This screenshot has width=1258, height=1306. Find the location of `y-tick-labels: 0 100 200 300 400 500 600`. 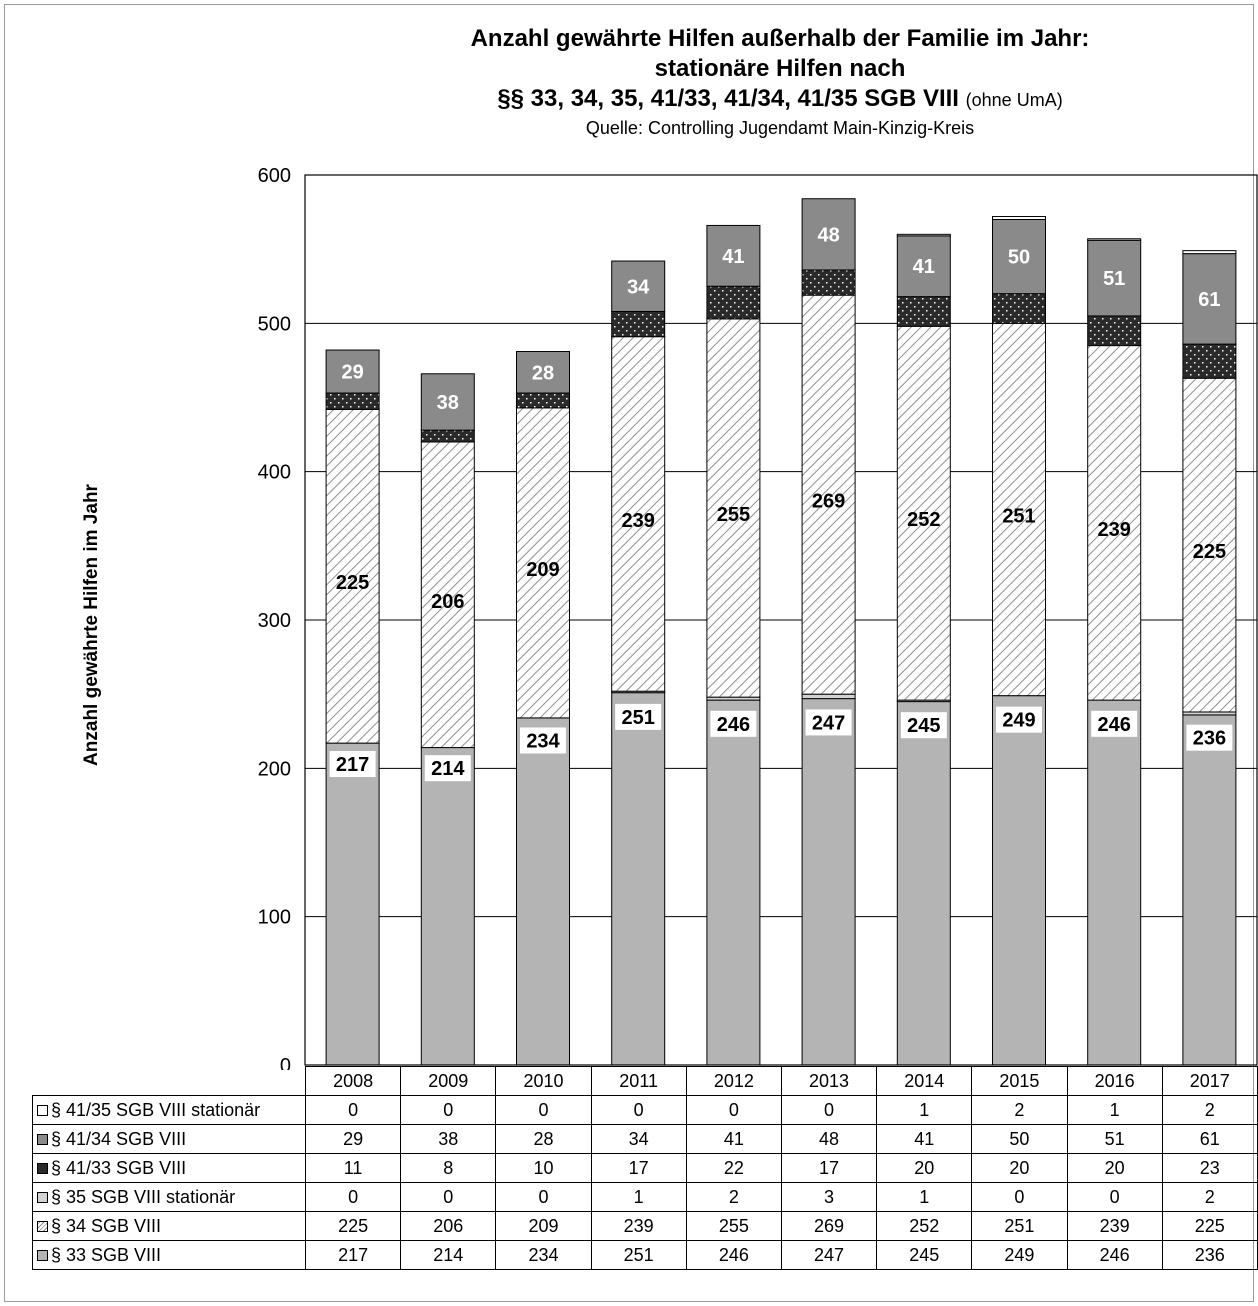

y-tick-labels: 0 100 200 300 400 500 600 is located at coordinates (274, 617).